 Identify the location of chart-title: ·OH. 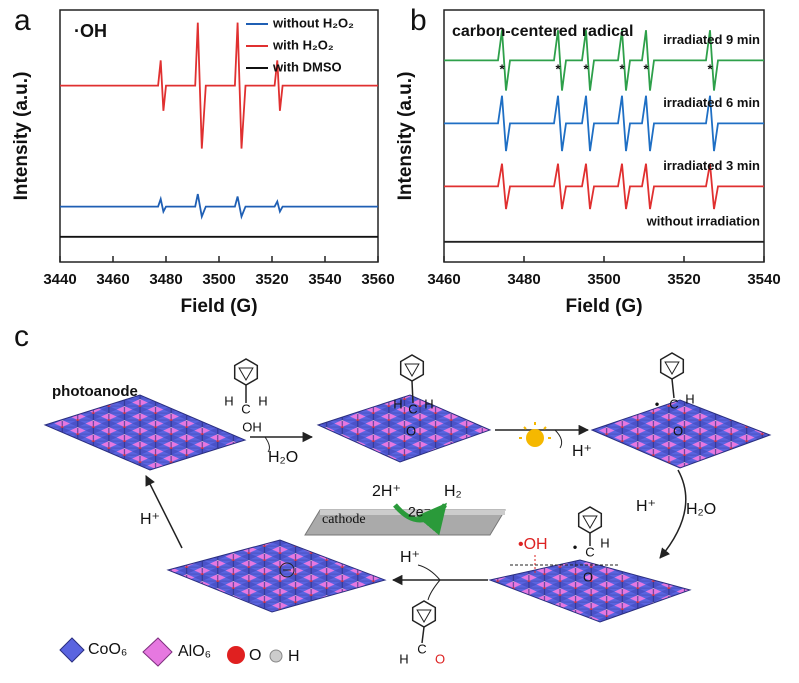
(90, 31).